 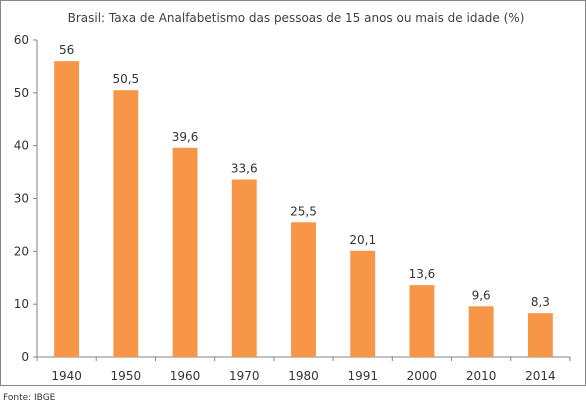 I want to click on data-label: 50,5, so click(x=125, y=79).